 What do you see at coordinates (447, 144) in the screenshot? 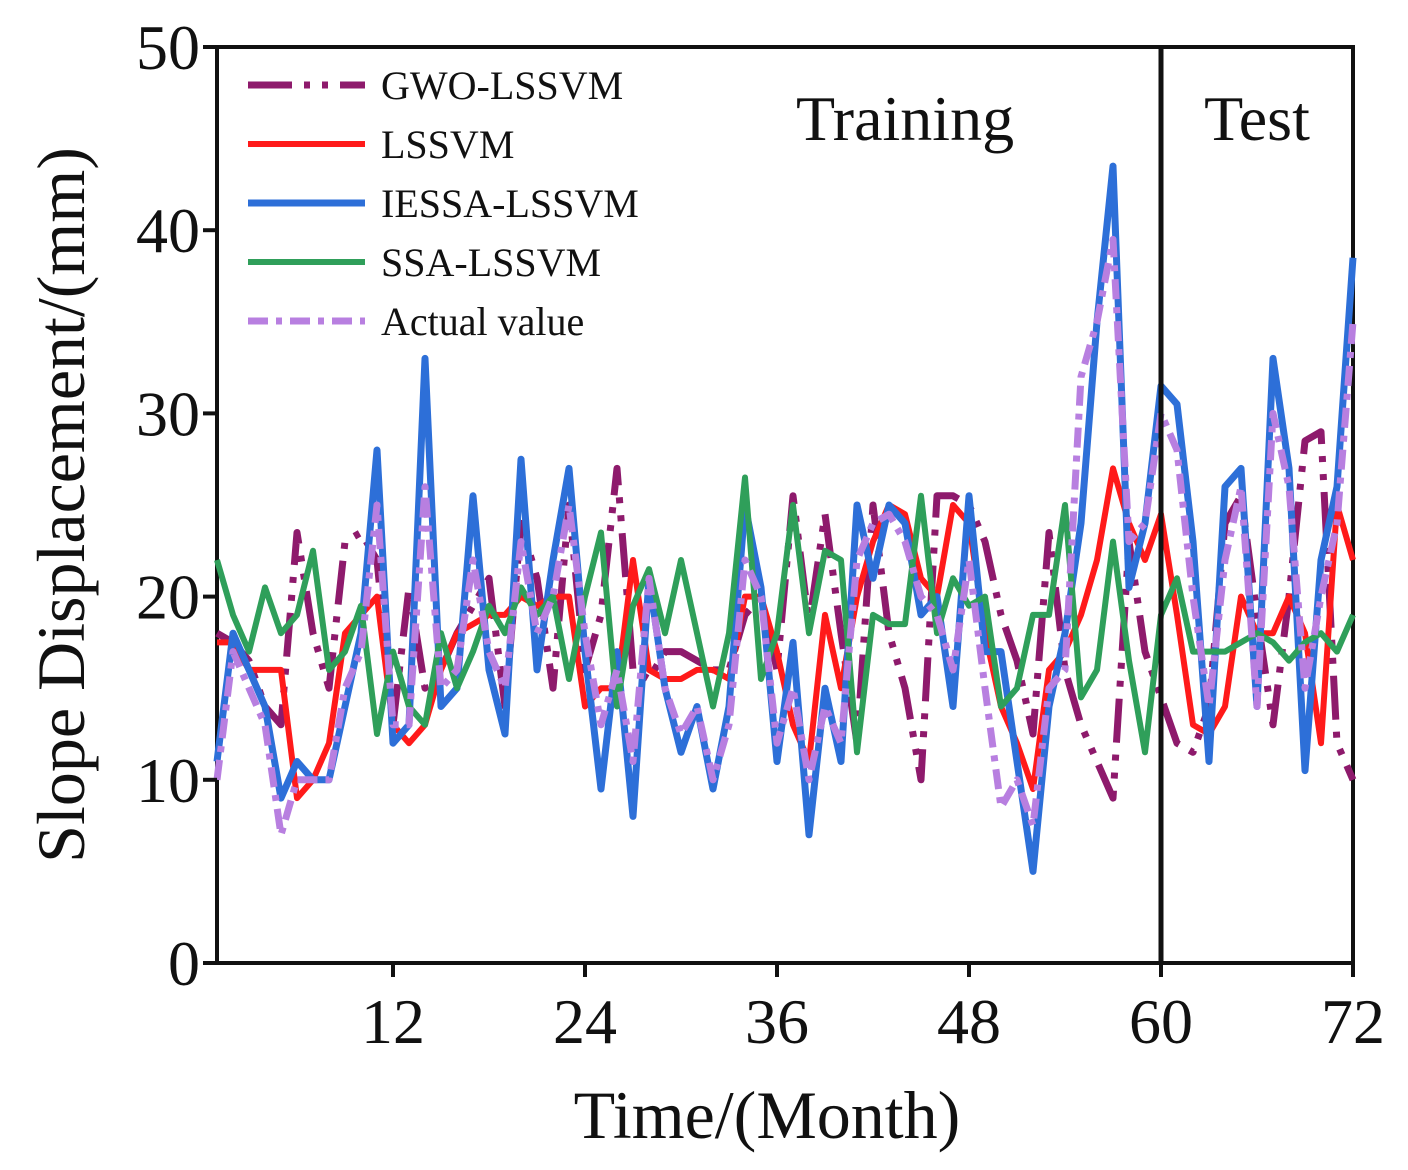
I see `legend-label: LSSVM` at bounding box center [447, 144].